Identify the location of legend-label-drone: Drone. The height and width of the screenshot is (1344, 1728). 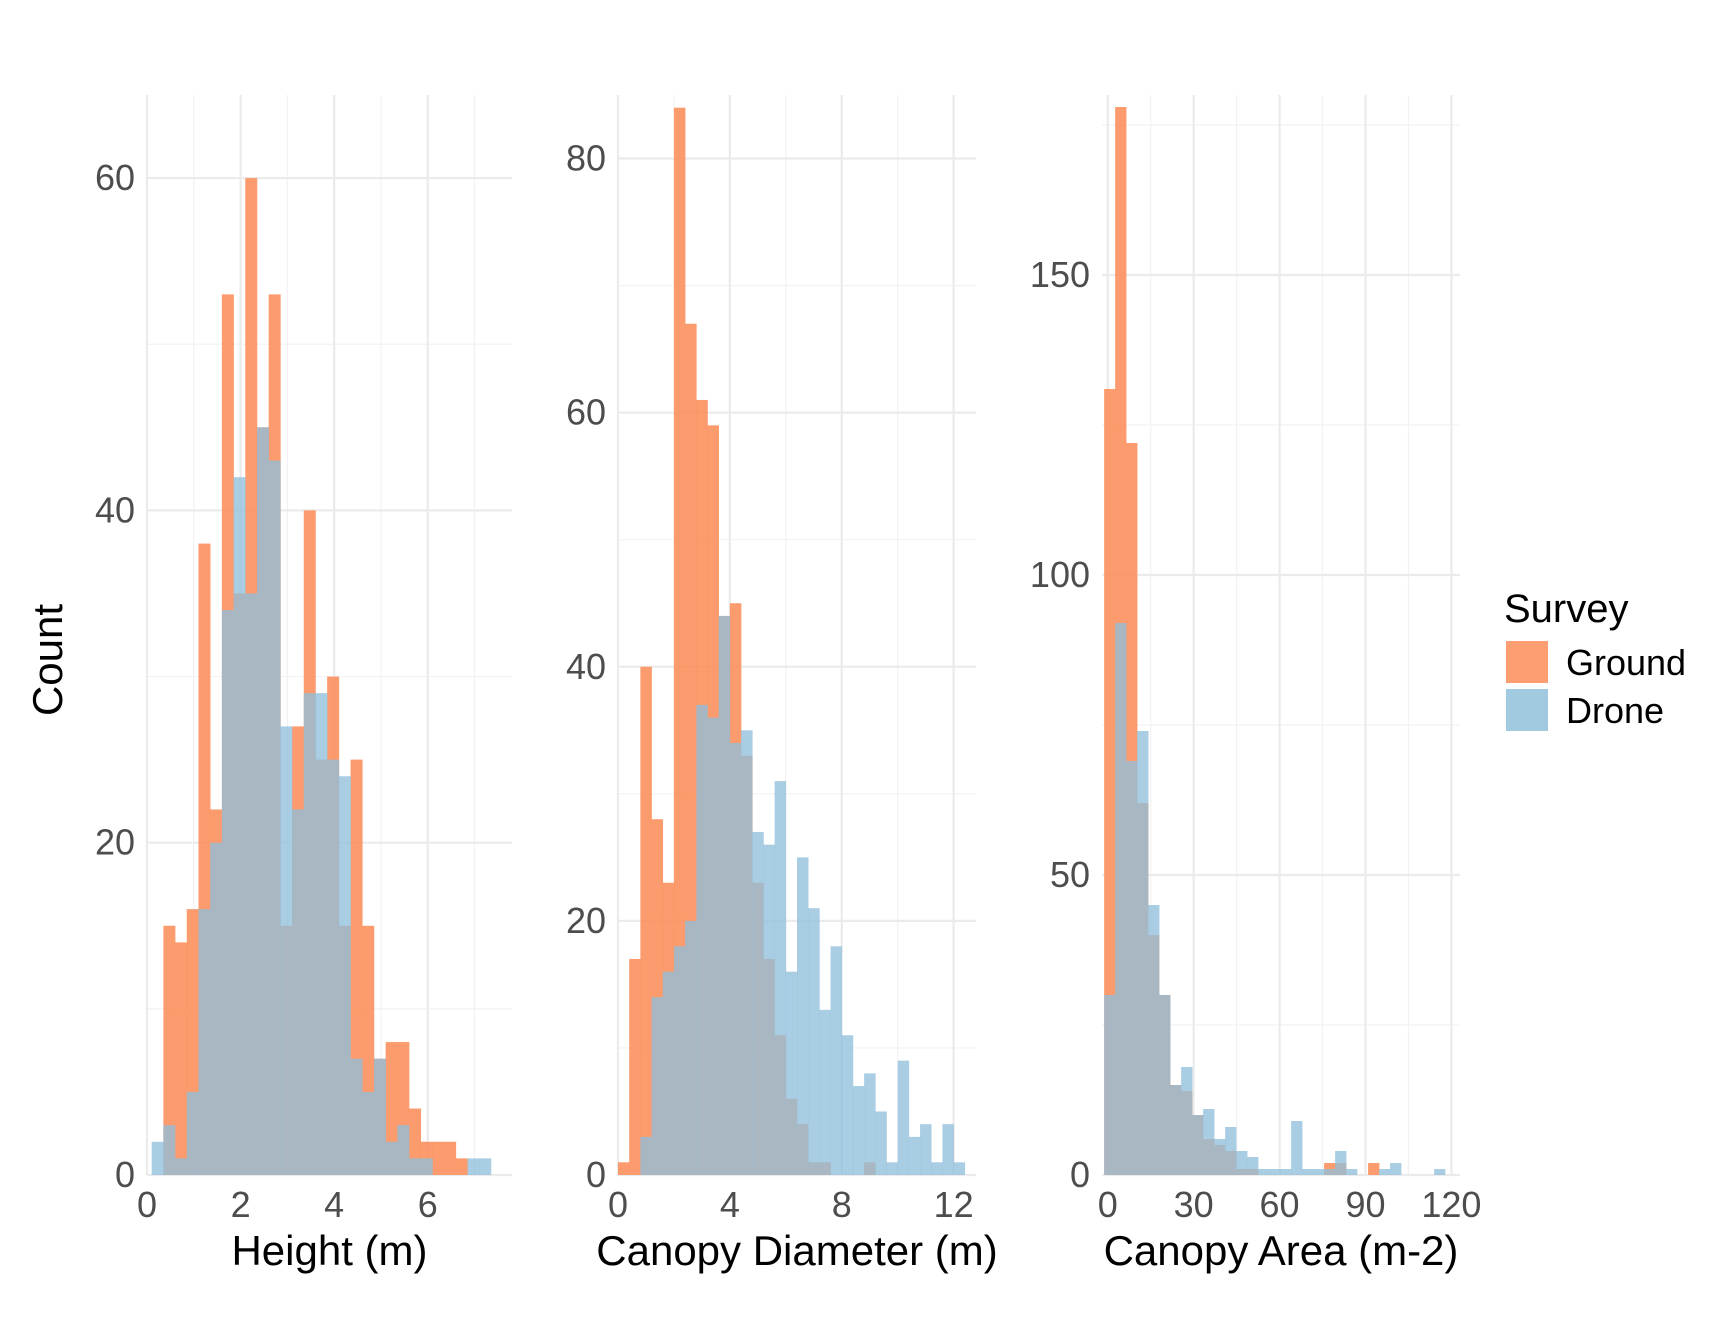
(1615, 710).